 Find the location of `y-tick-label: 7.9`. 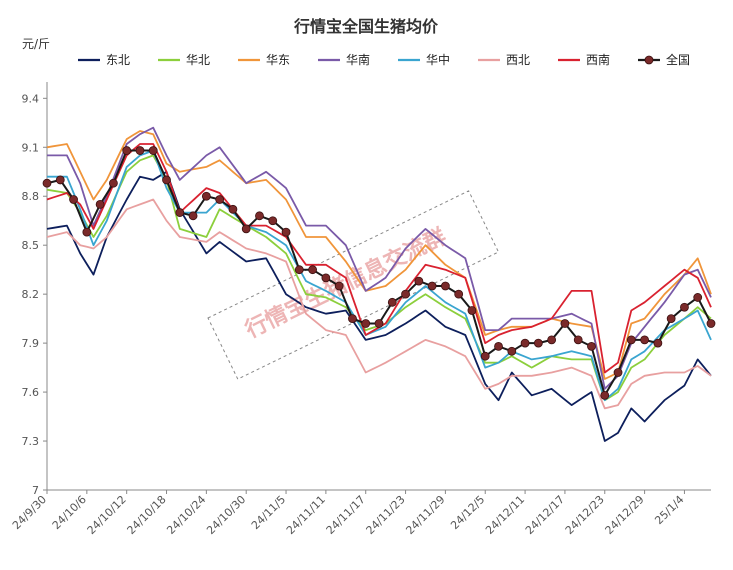

y-tick-label: 7.9 is located at coordinates (31, 343).